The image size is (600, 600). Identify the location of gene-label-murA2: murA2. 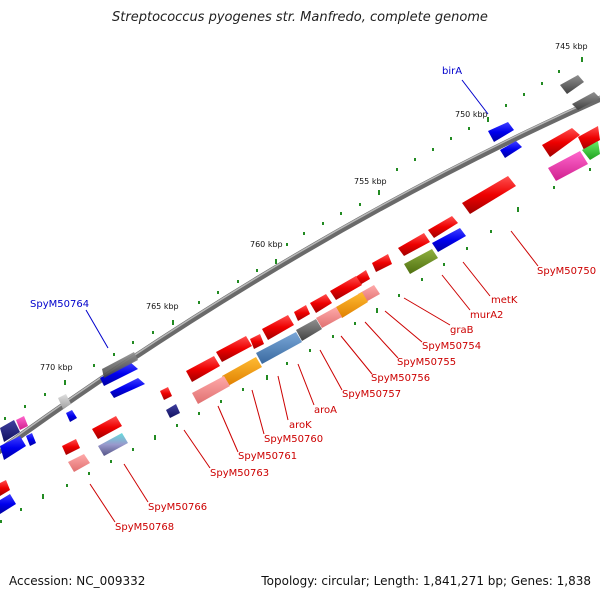
(486, 315).